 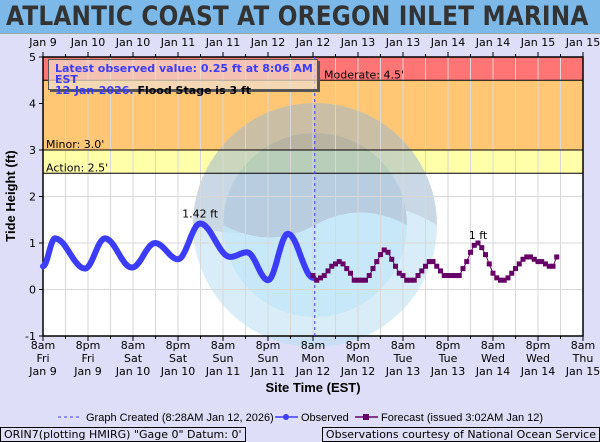 What do you see at coordinates (286, 417) in the screenshot?
I see `legend-observed-marker` at bounding box center [286, 417].